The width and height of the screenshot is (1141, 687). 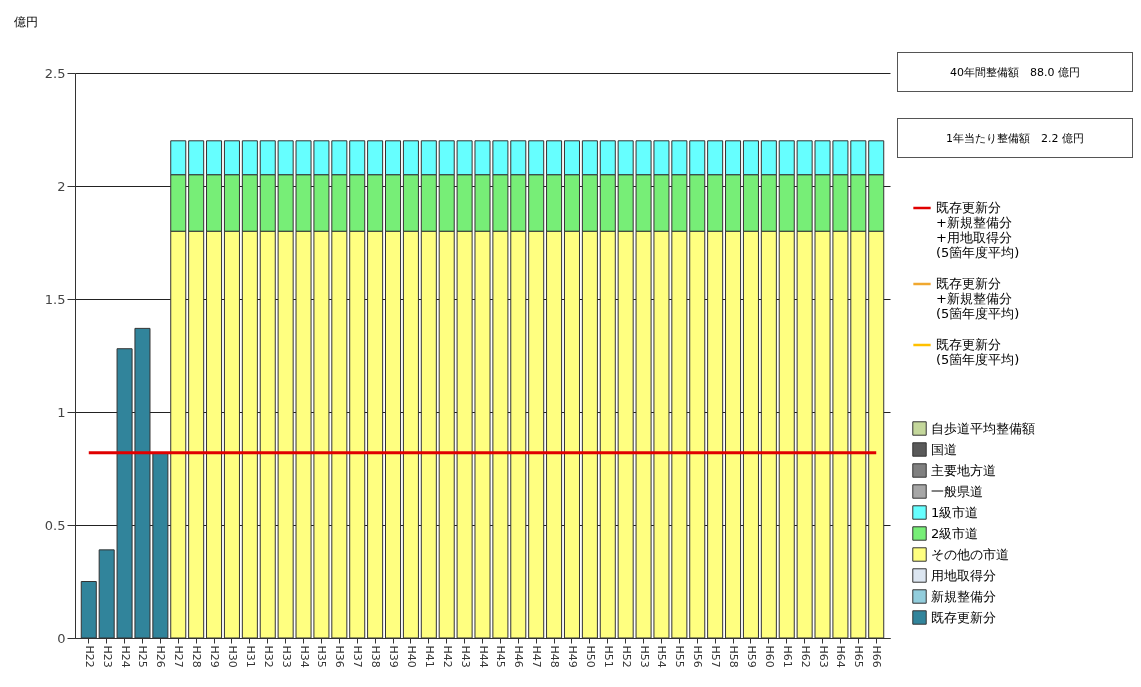 I want to click on x-tick-label: H39, so click(x=394, y=656).